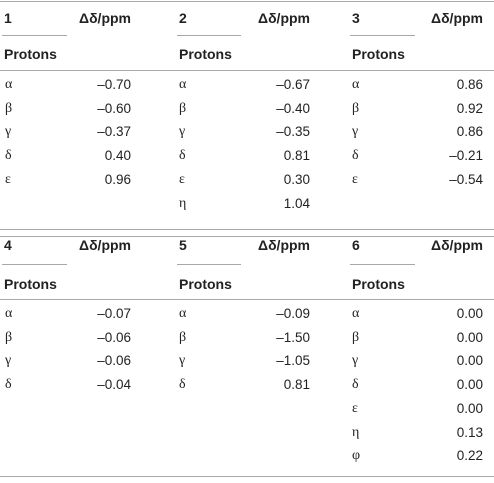  What do you see at coordinates (293, 108) in the screenshot?
I see `shift-value: –0.40` at bounding box center [293, 108].